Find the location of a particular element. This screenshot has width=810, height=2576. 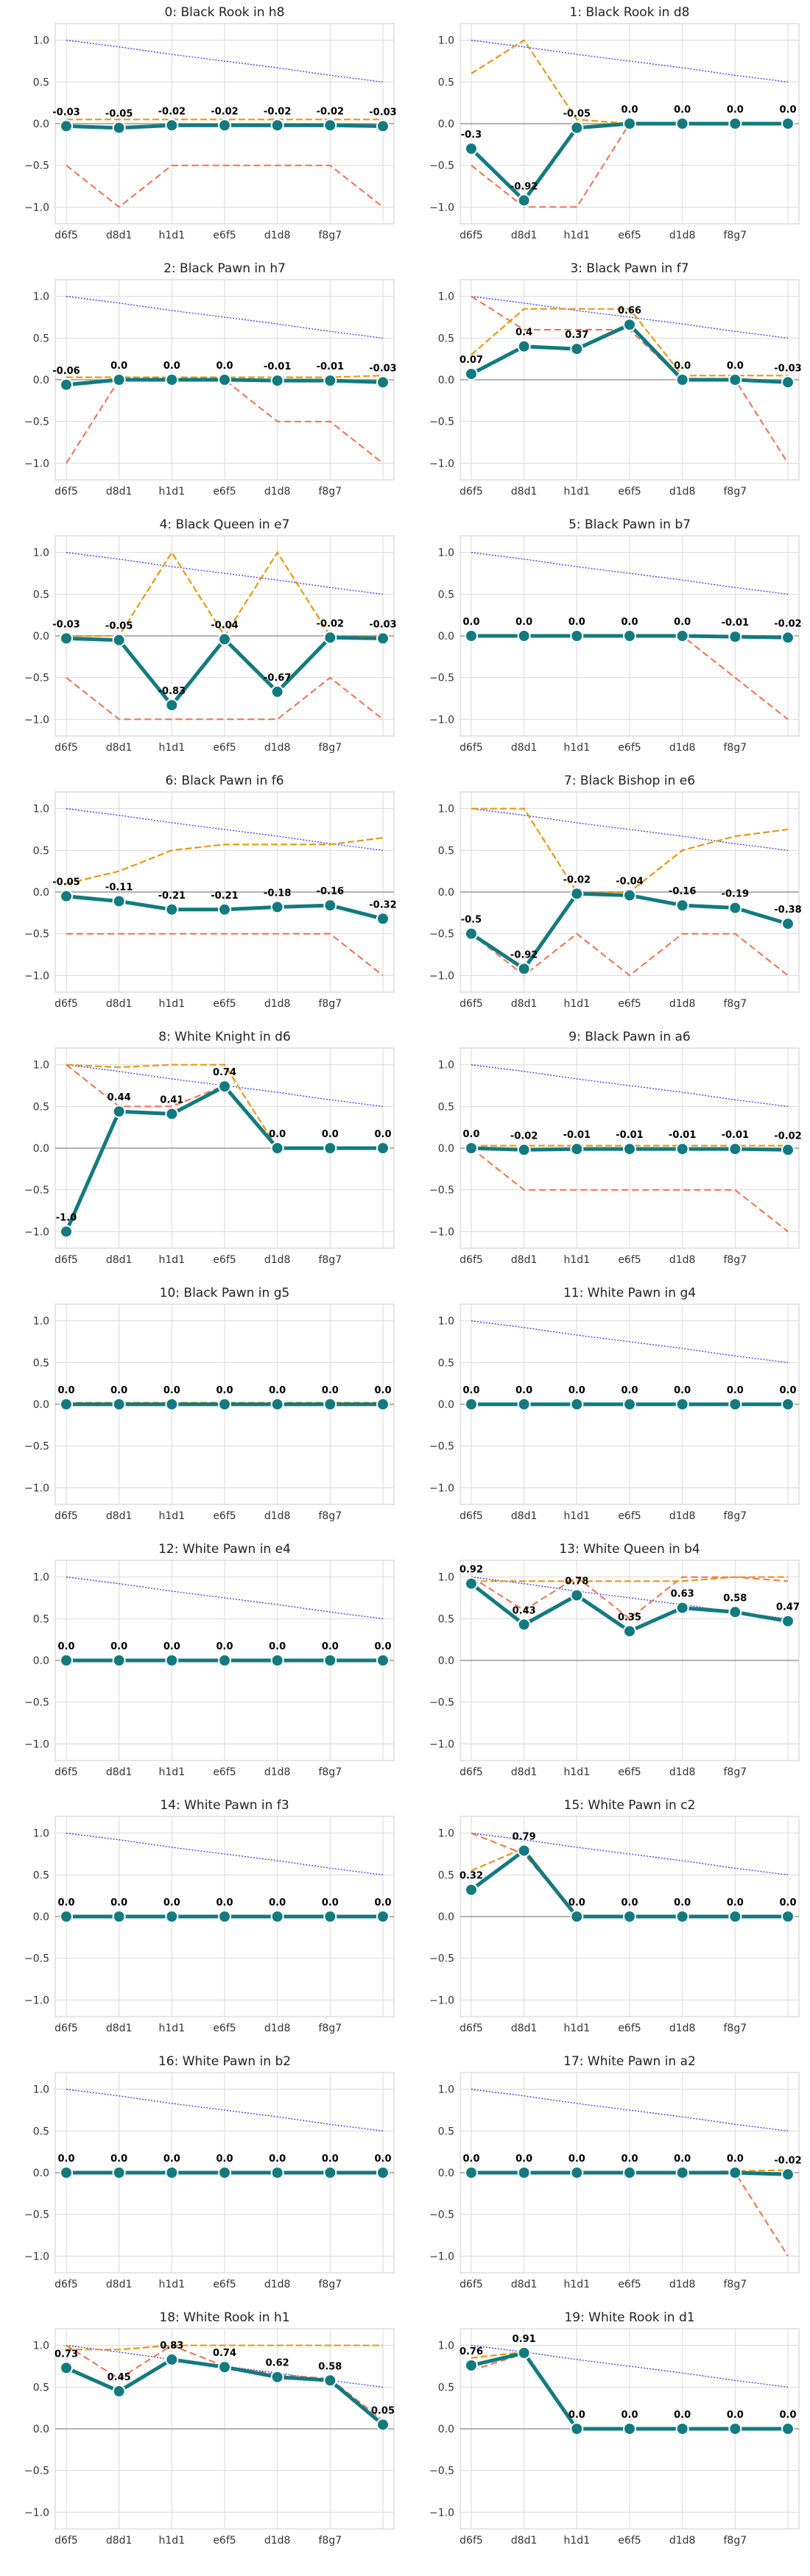

data-label: -0.83 is located at coordinates (172, 691).